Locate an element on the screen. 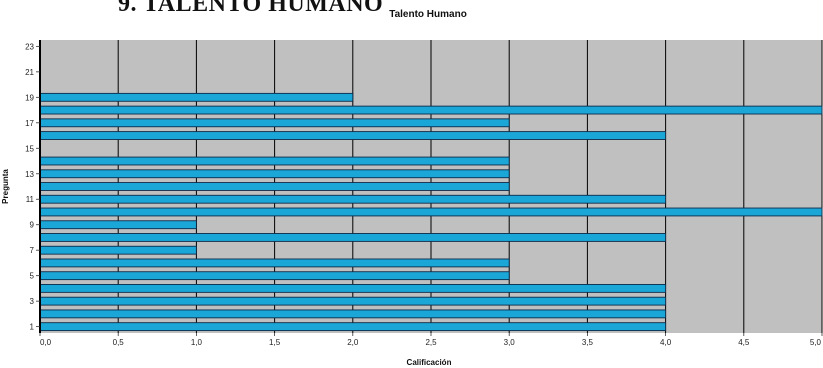 This screenshot has width=823, height=368. y-tick-label: 3 is located at coordinates (32, 301).